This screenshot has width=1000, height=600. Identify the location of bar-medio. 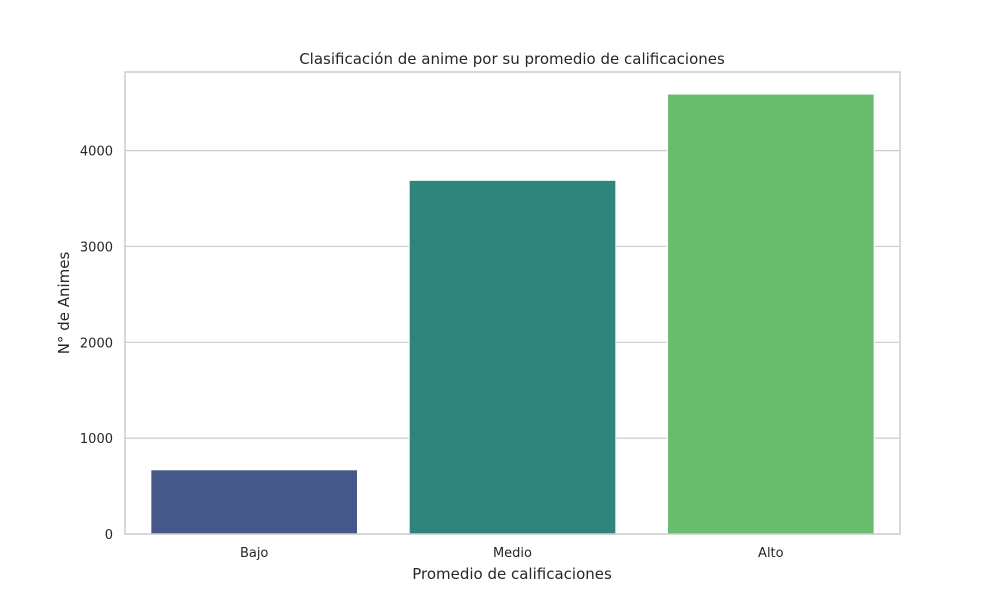
(512, 357).